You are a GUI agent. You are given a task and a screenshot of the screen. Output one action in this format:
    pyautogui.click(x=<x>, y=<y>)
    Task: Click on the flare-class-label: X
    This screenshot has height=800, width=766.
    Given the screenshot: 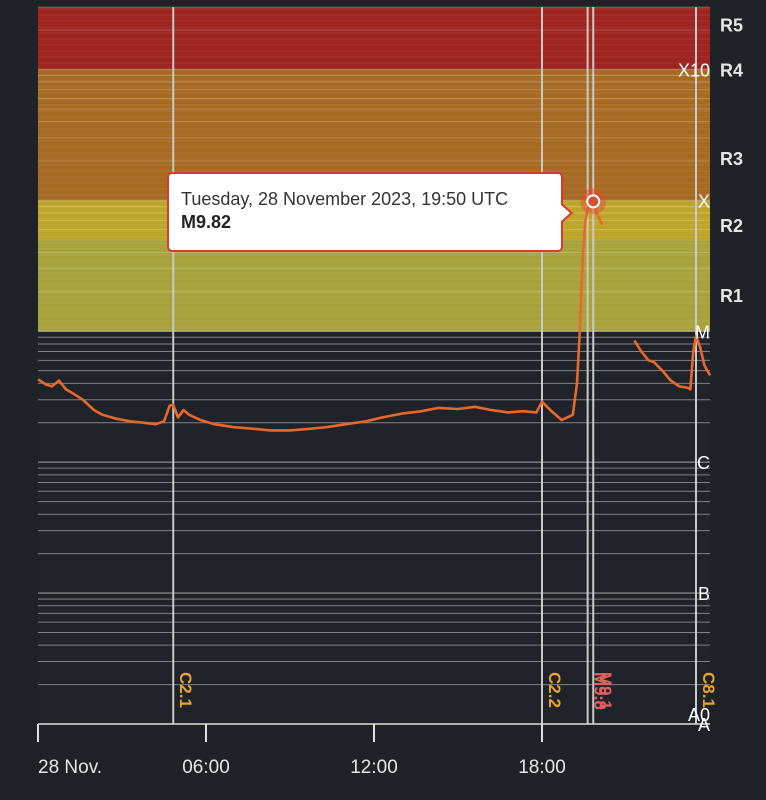 What is the action you would take?
    pyautogui.click(x=704, y=201)
    